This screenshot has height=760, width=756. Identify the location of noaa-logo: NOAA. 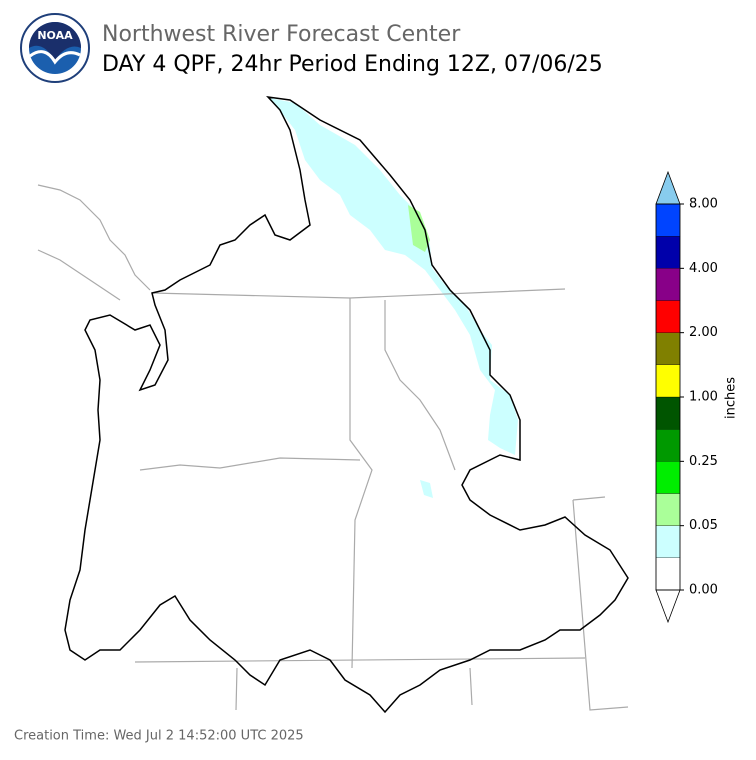
(55, 48).